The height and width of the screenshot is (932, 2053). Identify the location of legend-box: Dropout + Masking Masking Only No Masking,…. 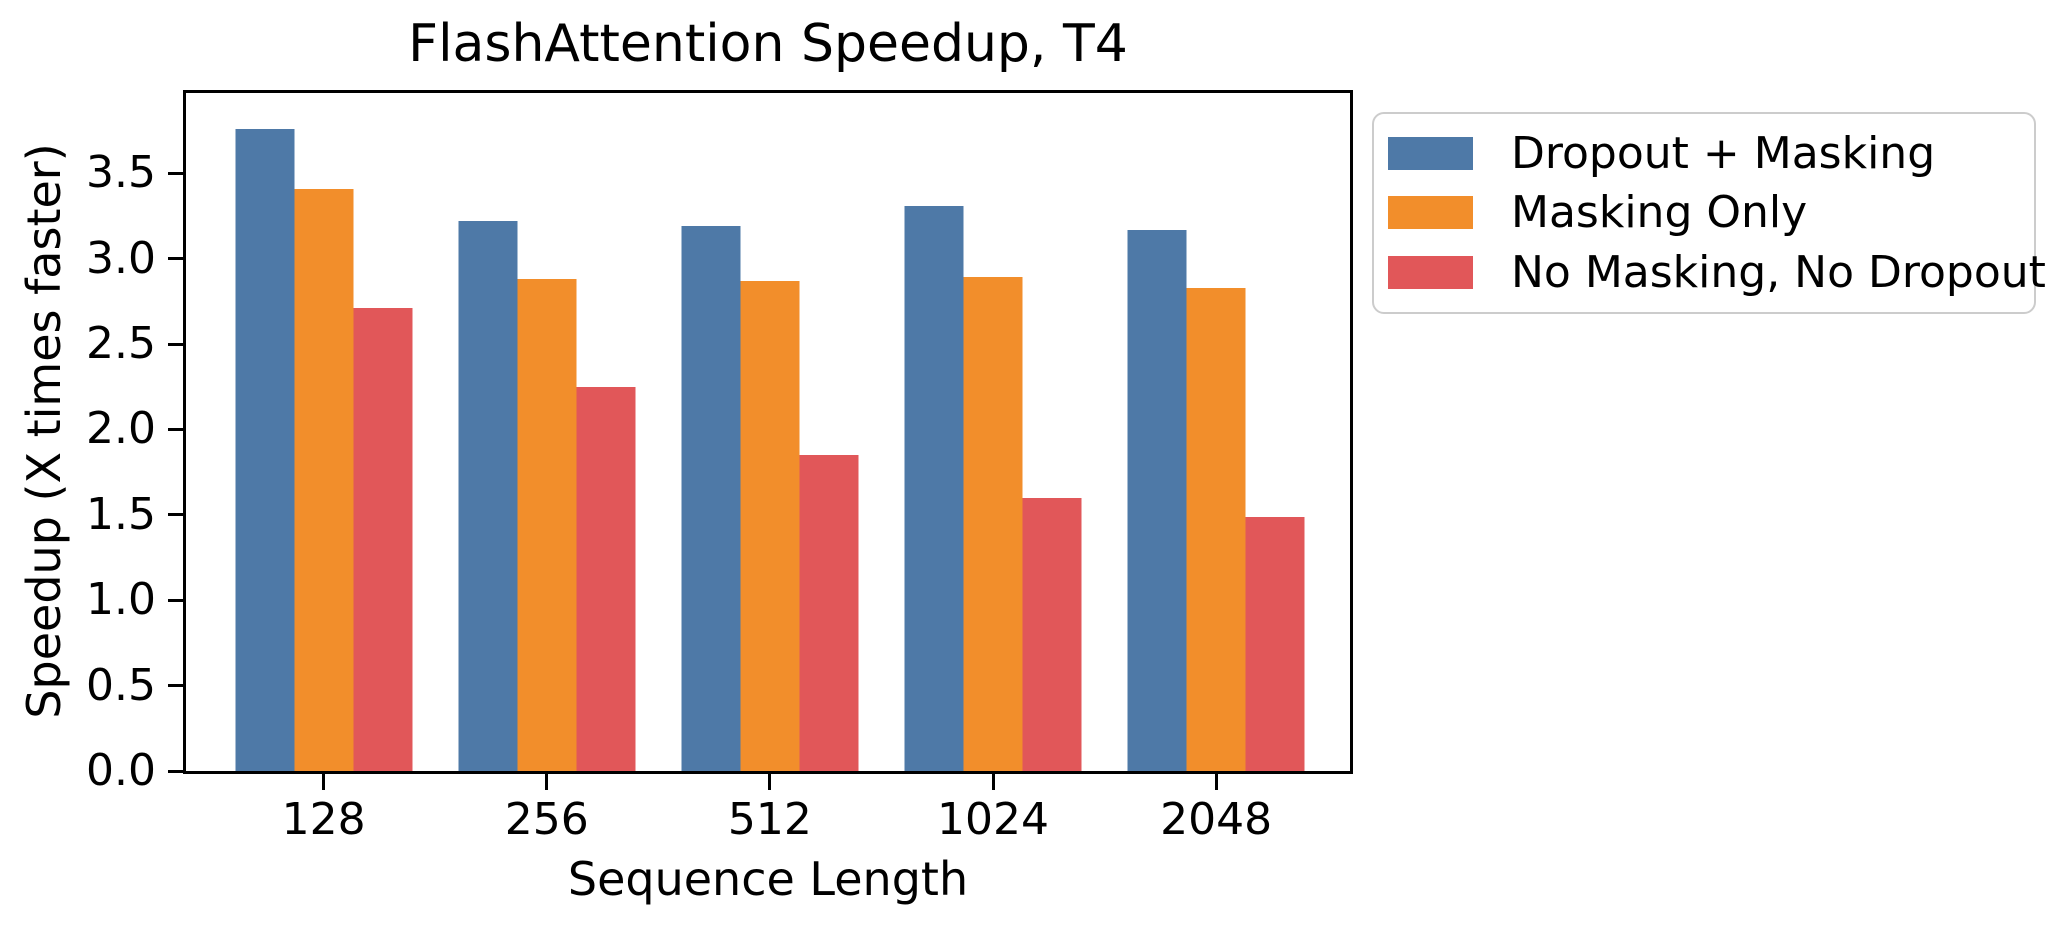
(1709, 213).